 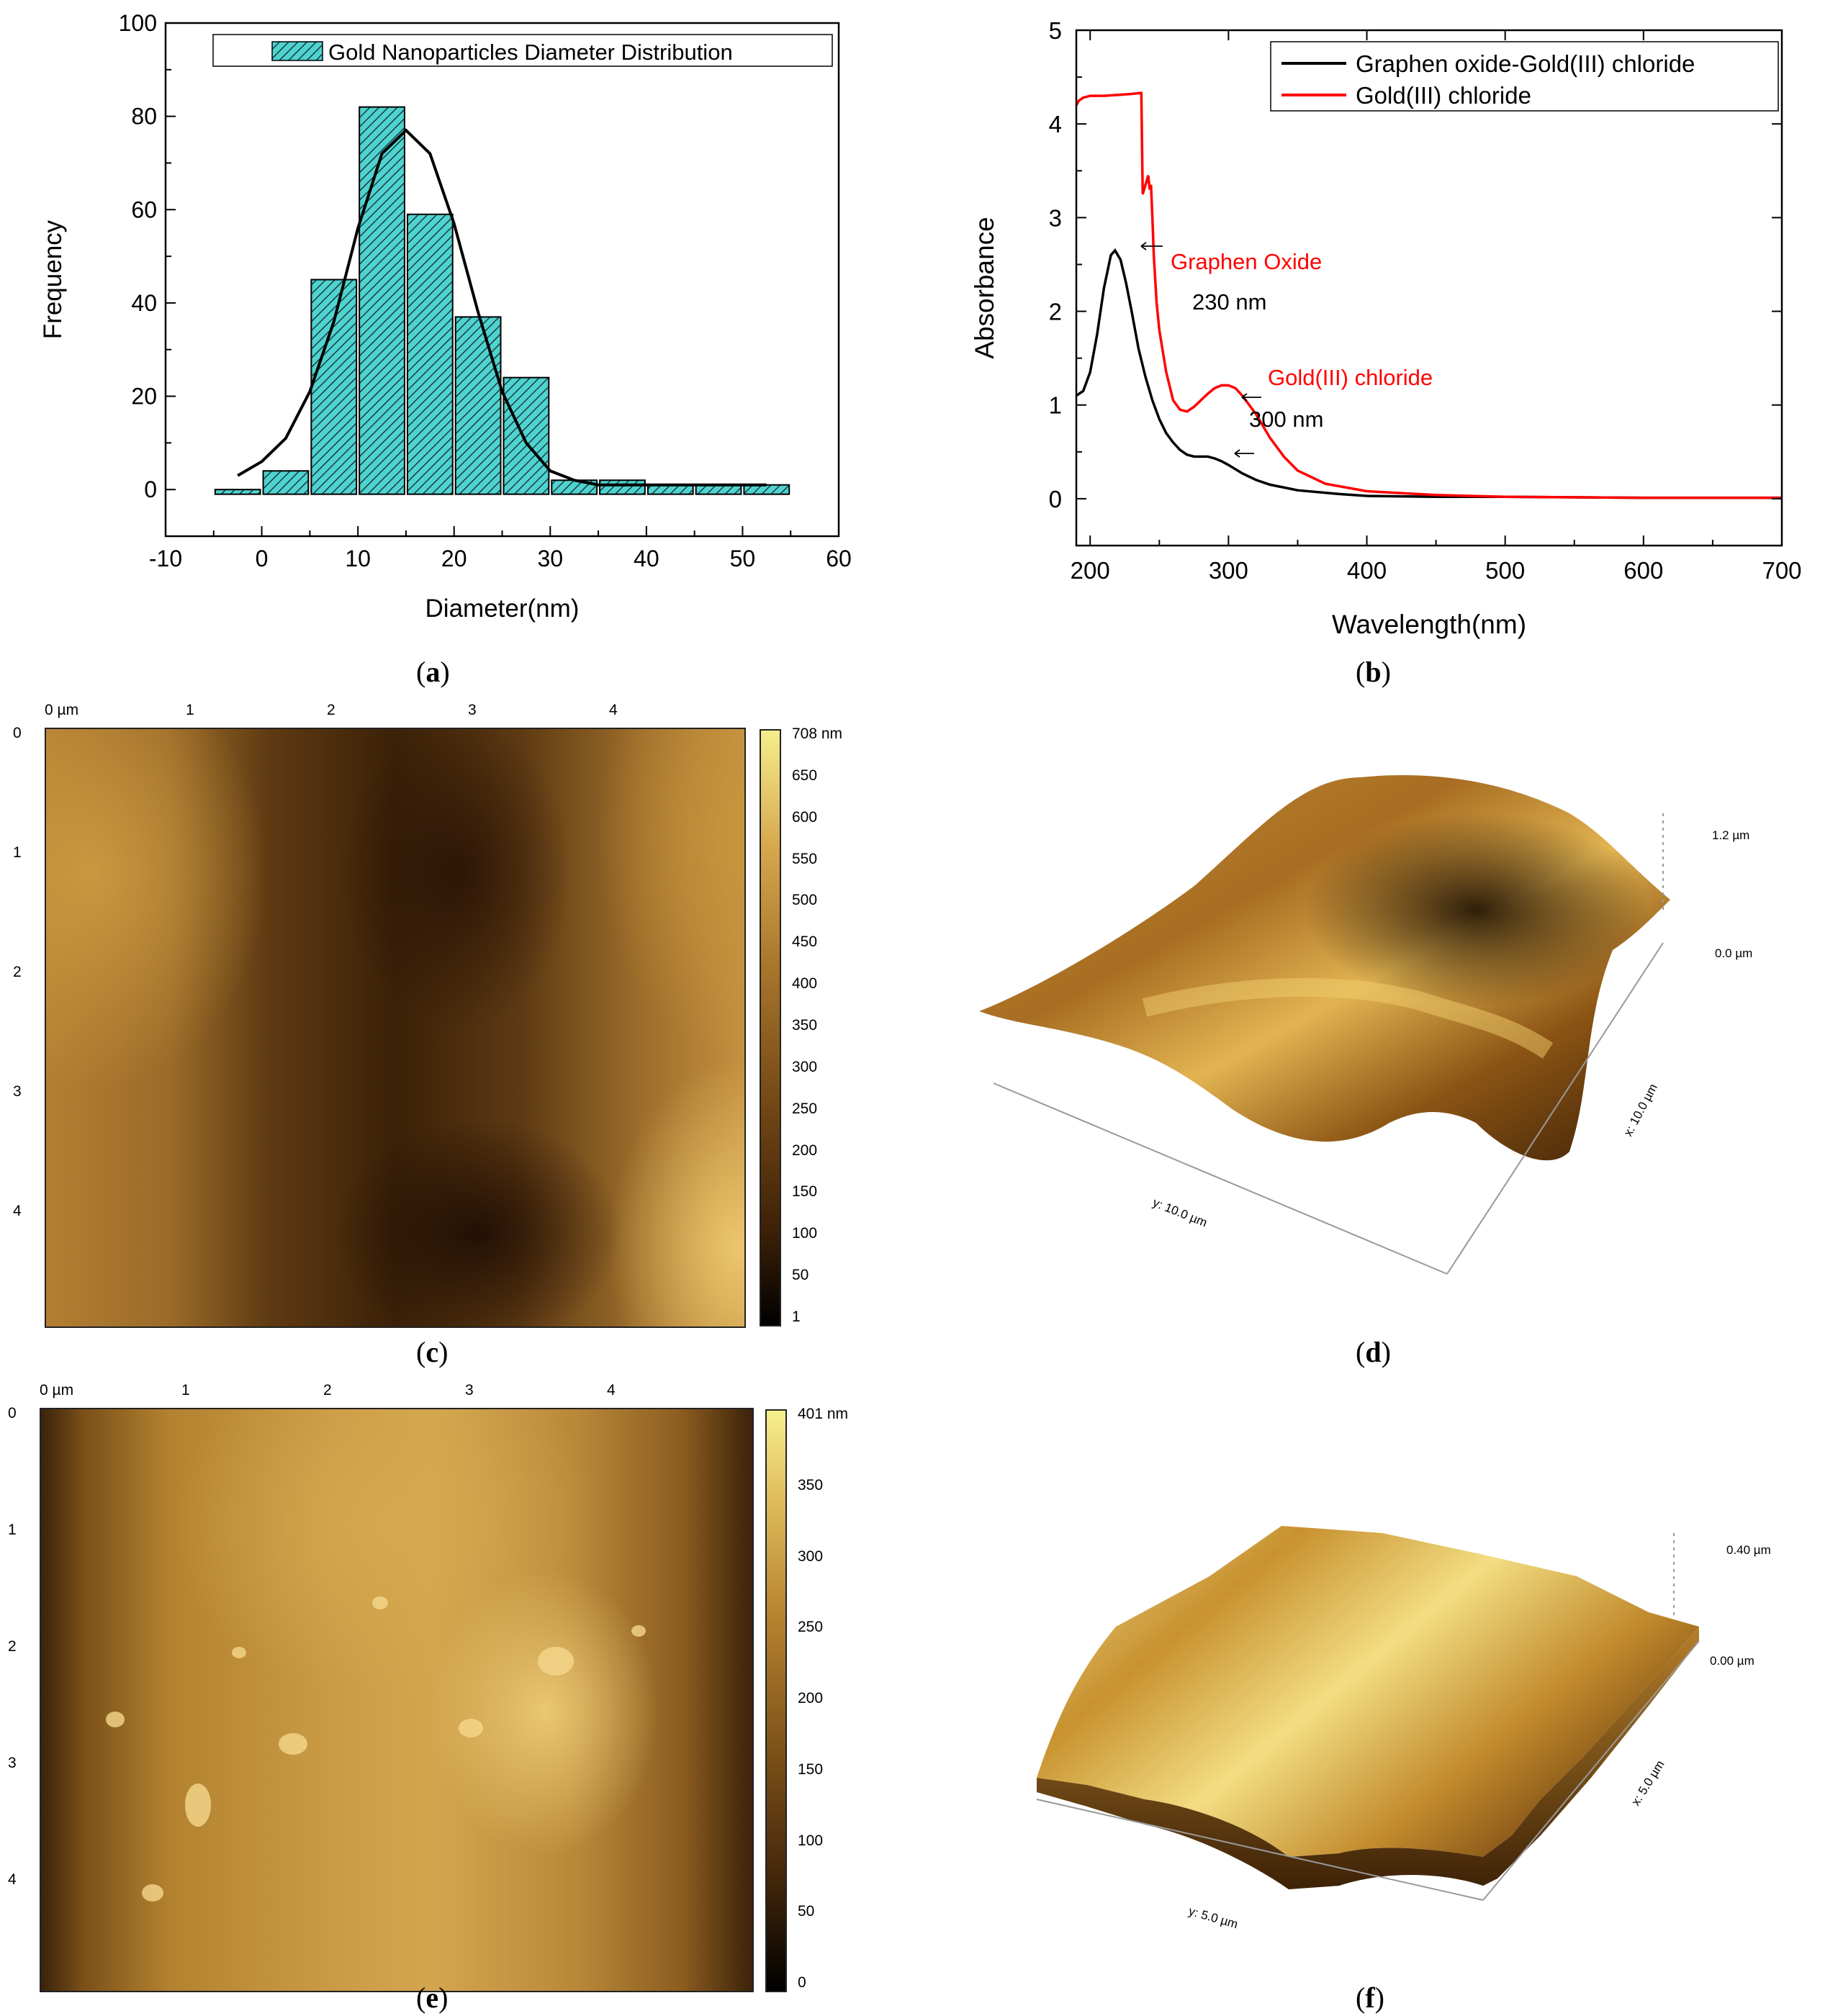 What do you see at coordinates (1370, 1997) in the screenshot?
I see `caption-f-letter: f` at bounding box center [1370, 1997].